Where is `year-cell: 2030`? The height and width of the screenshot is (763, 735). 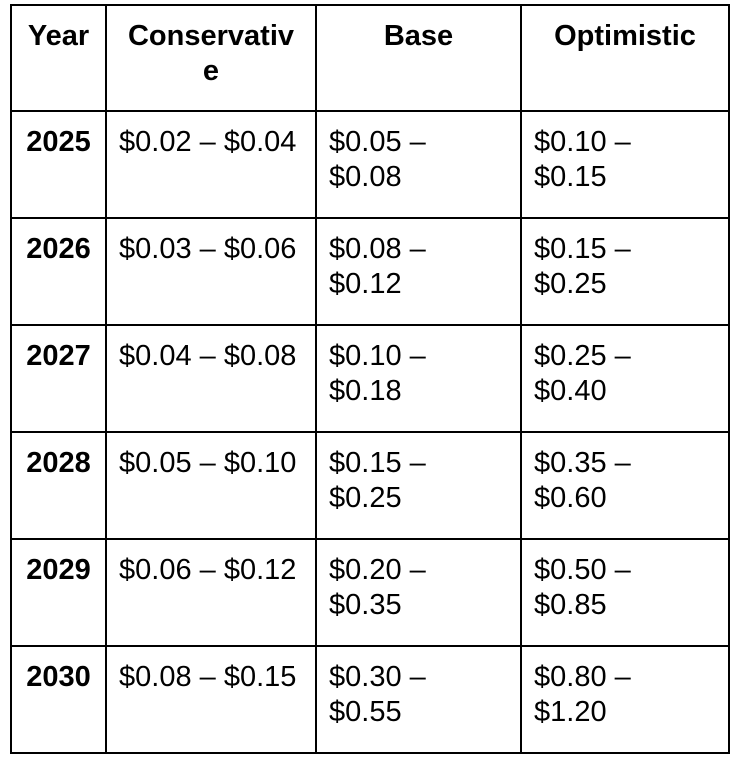
year-cell: 2030 is located at coordinates (58, 699).